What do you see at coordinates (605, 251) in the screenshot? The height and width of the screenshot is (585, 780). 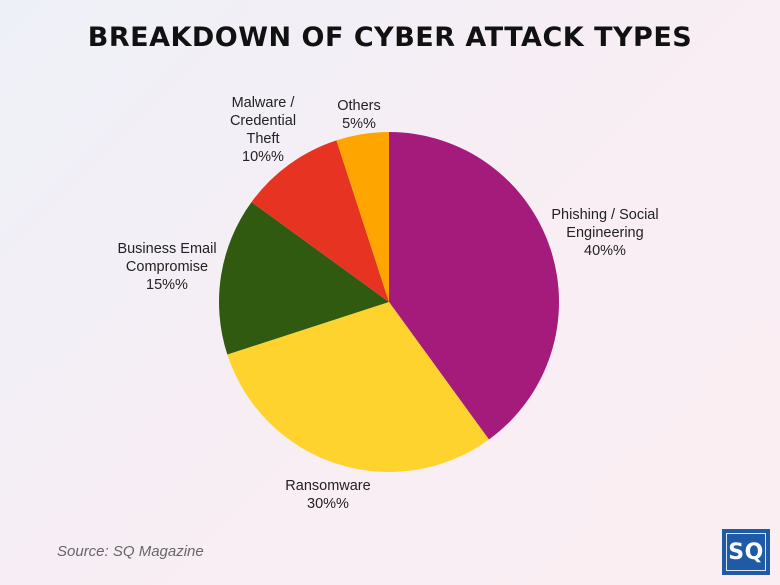 I see `label-phishing-value: 40%%` at bounding box center [605, 251].